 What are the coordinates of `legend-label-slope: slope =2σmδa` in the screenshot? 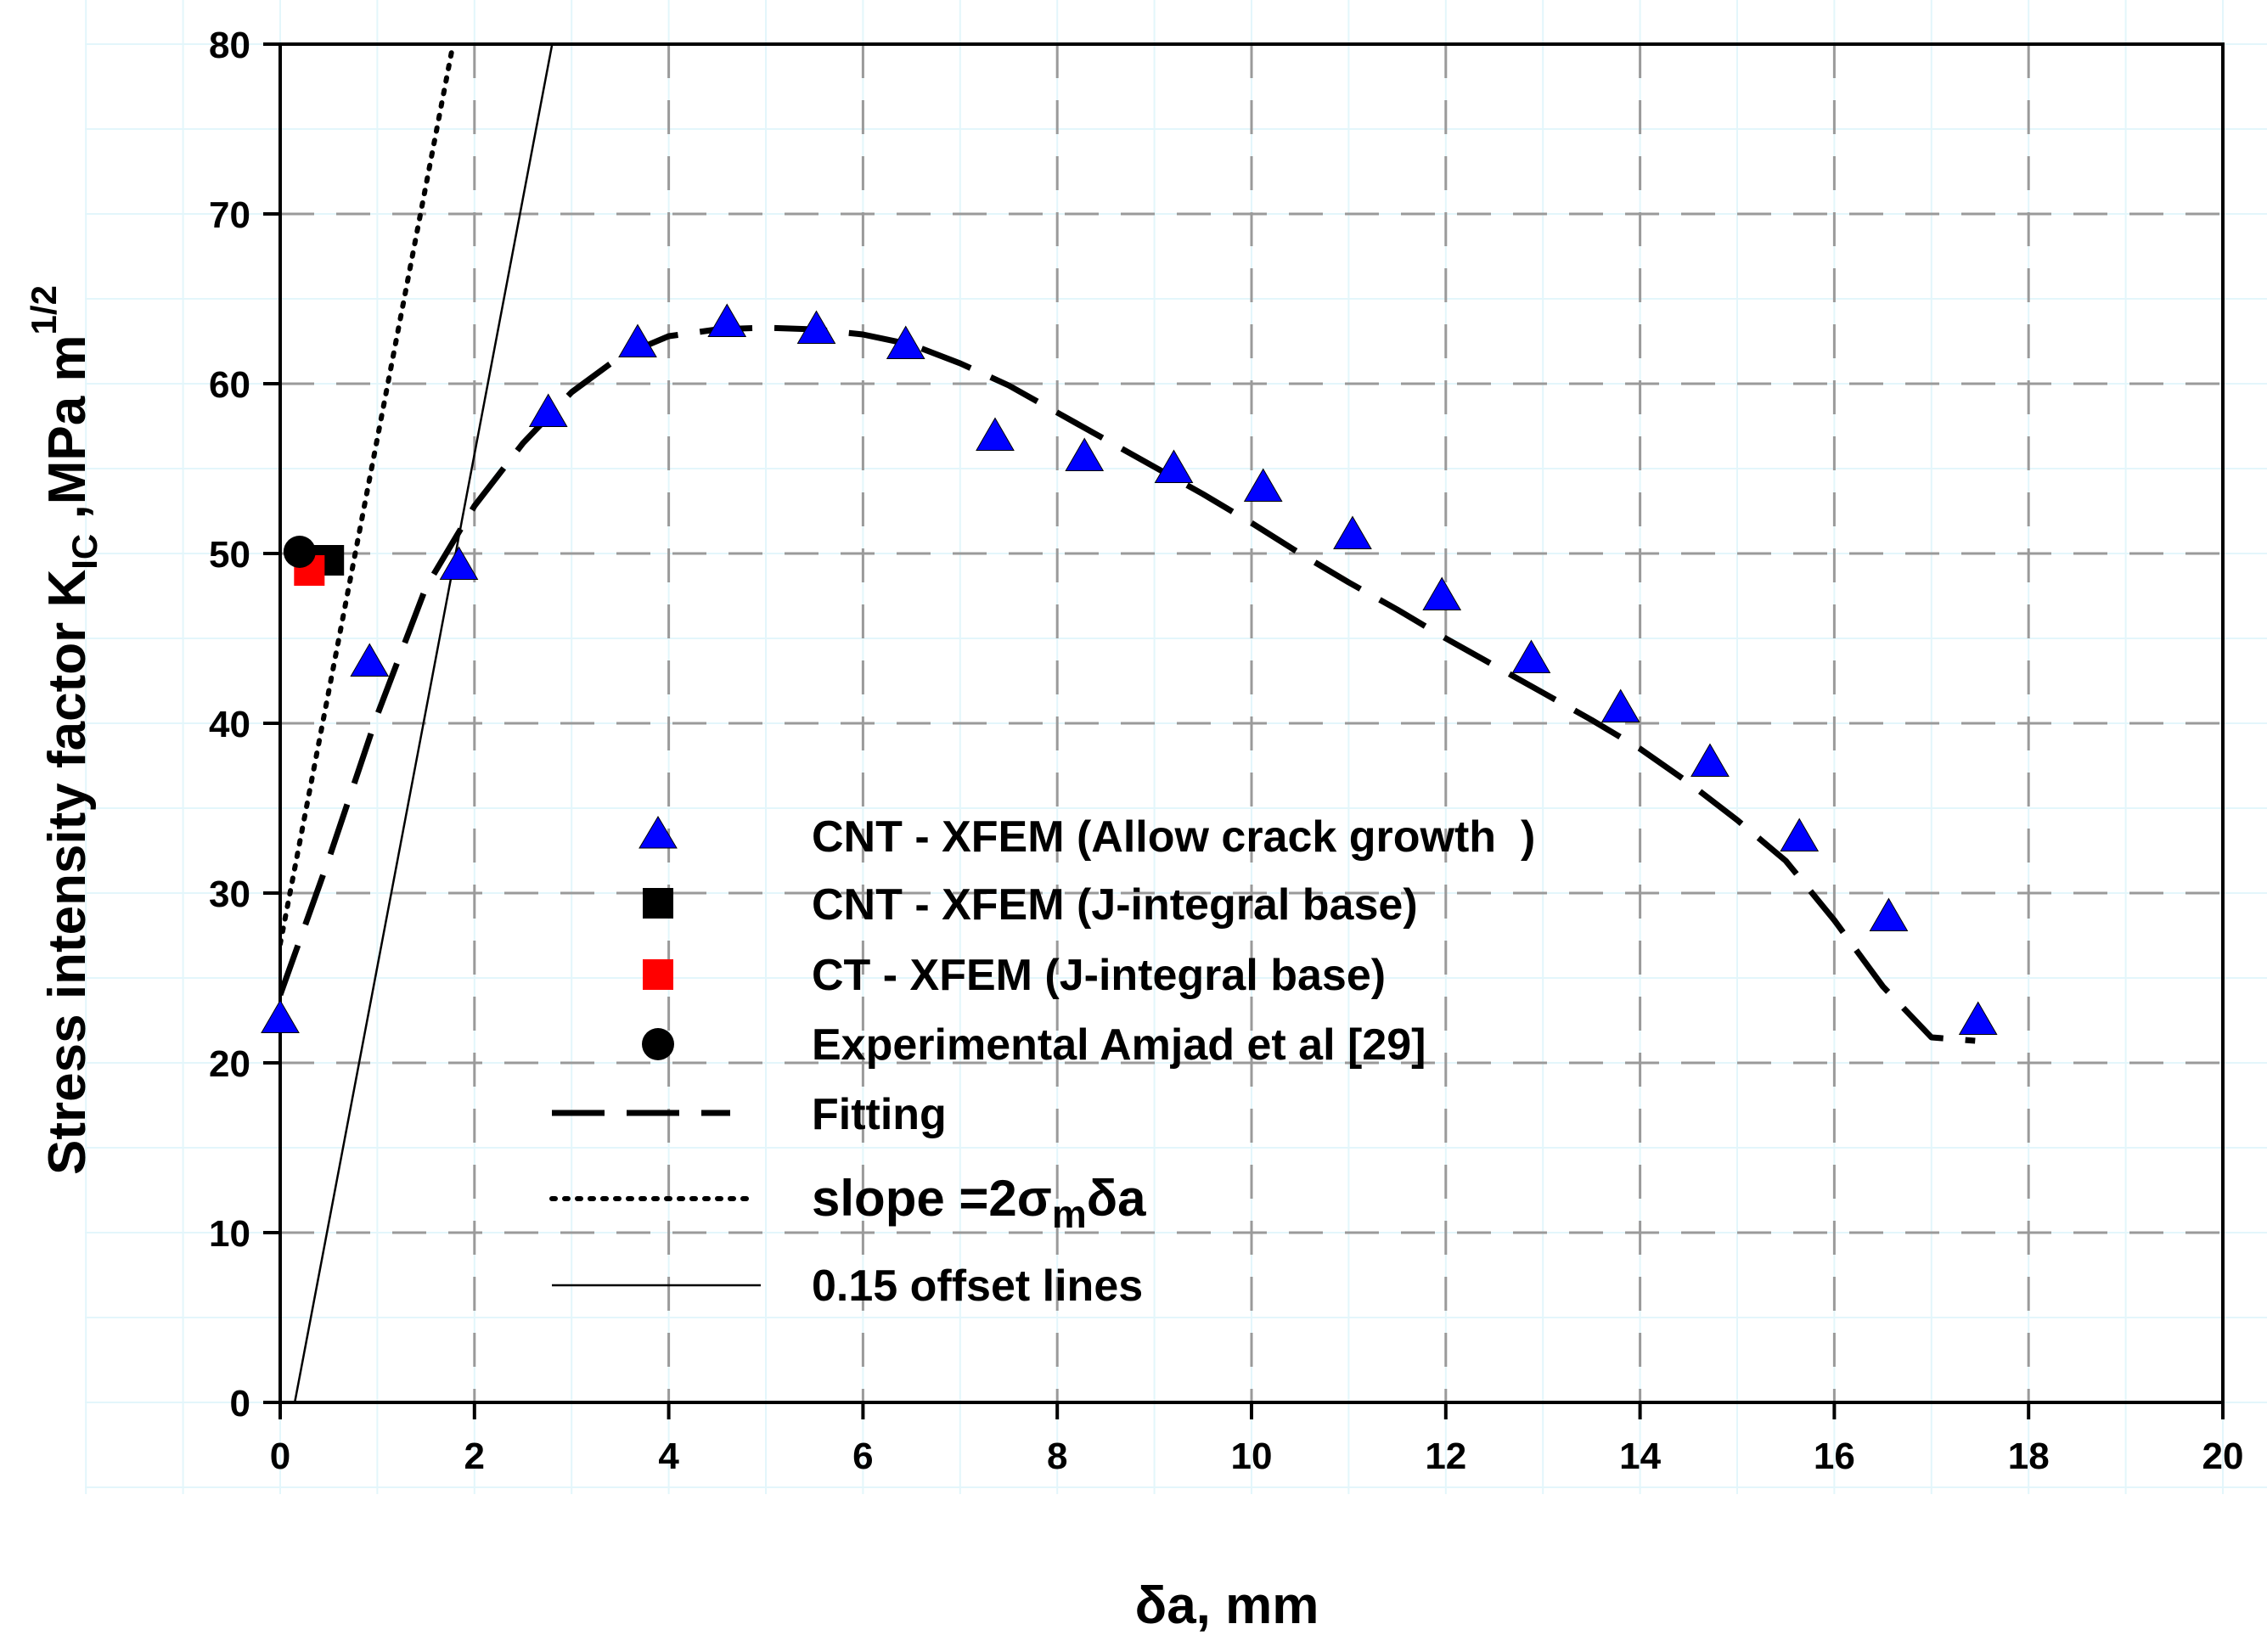 It's located at (979, 1203).